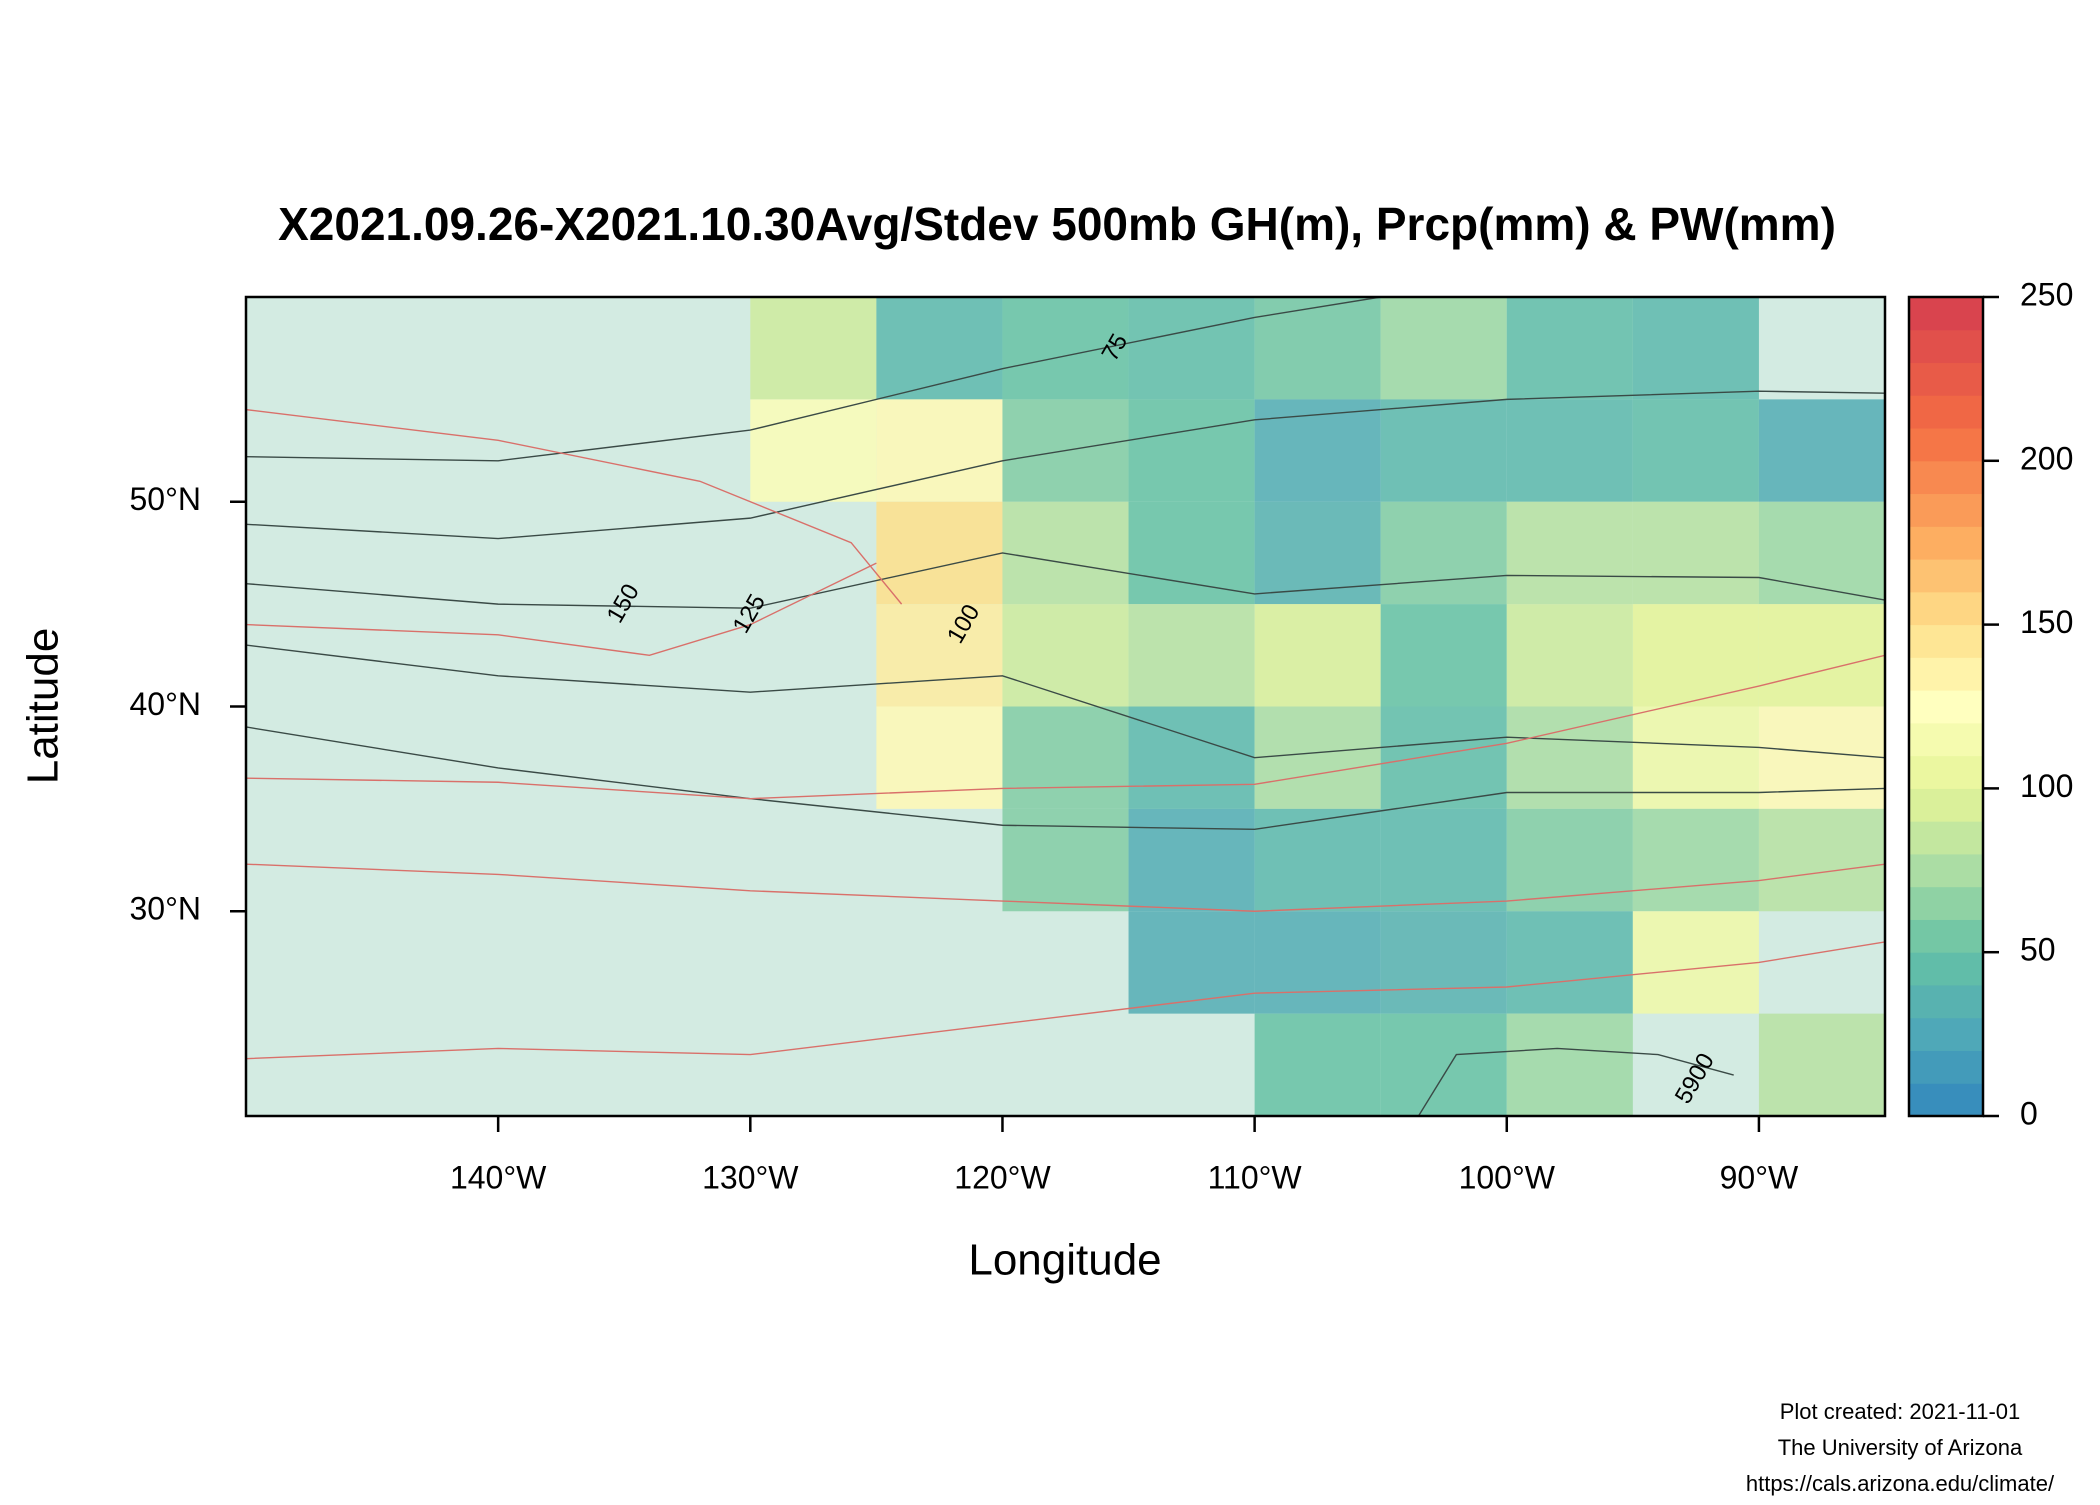 This screenshot has width=2100, height=1505. I want to click on colorbar-tick-label: 150, so click(2046, 622).